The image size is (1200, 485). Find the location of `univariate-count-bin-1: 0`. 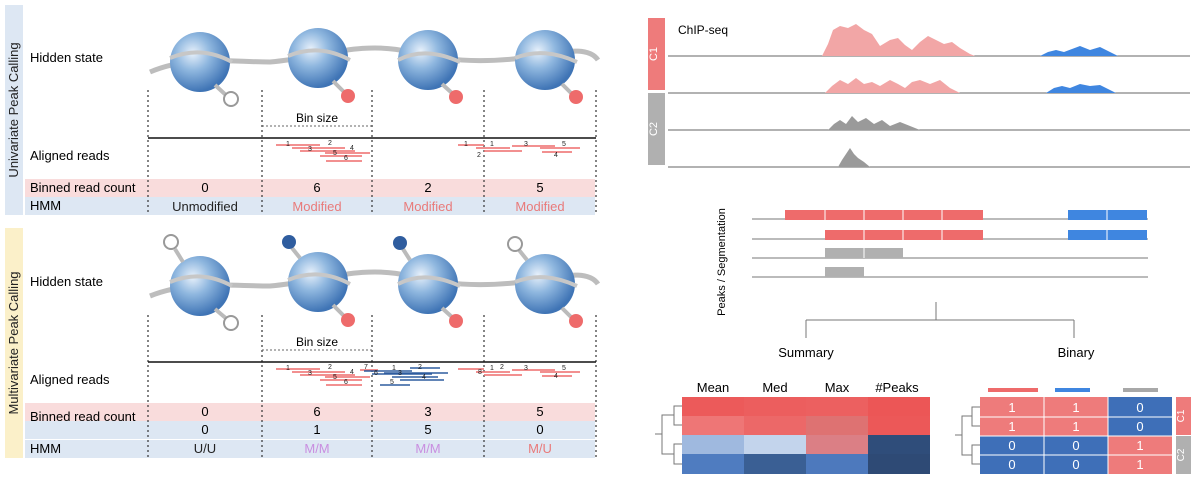

univariate-count-bin-1: 0 is located at coordinates (204, 187).